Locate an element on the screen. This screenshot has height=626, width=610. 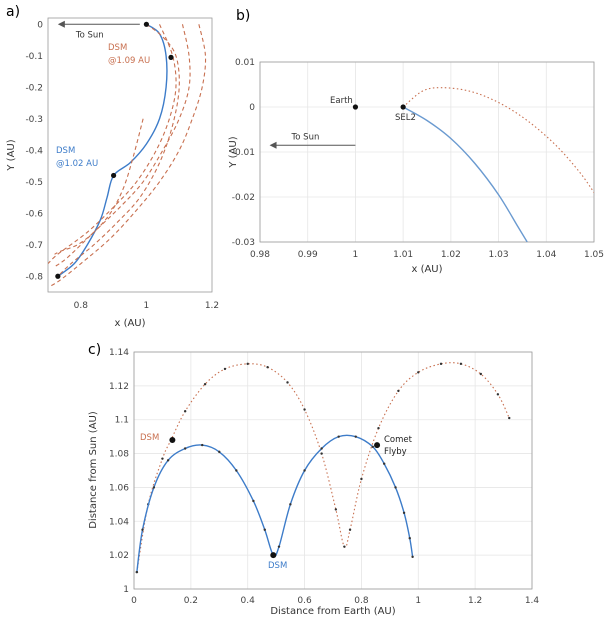
comet-label: Comet is located at coordinates (398, 440).